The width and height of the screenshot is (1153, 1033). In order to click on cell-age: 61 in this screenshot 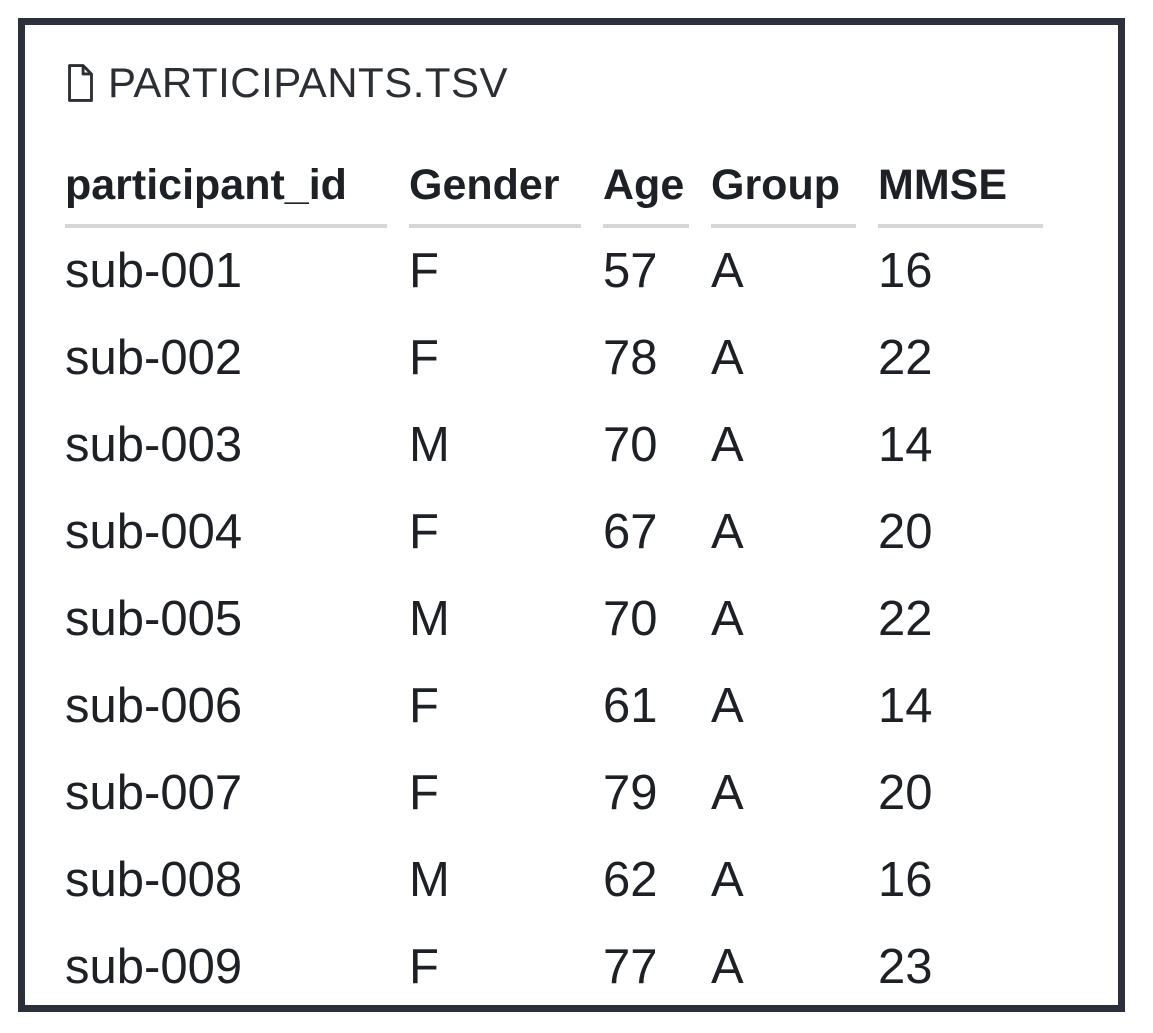, I will do `click(630, 706)`.